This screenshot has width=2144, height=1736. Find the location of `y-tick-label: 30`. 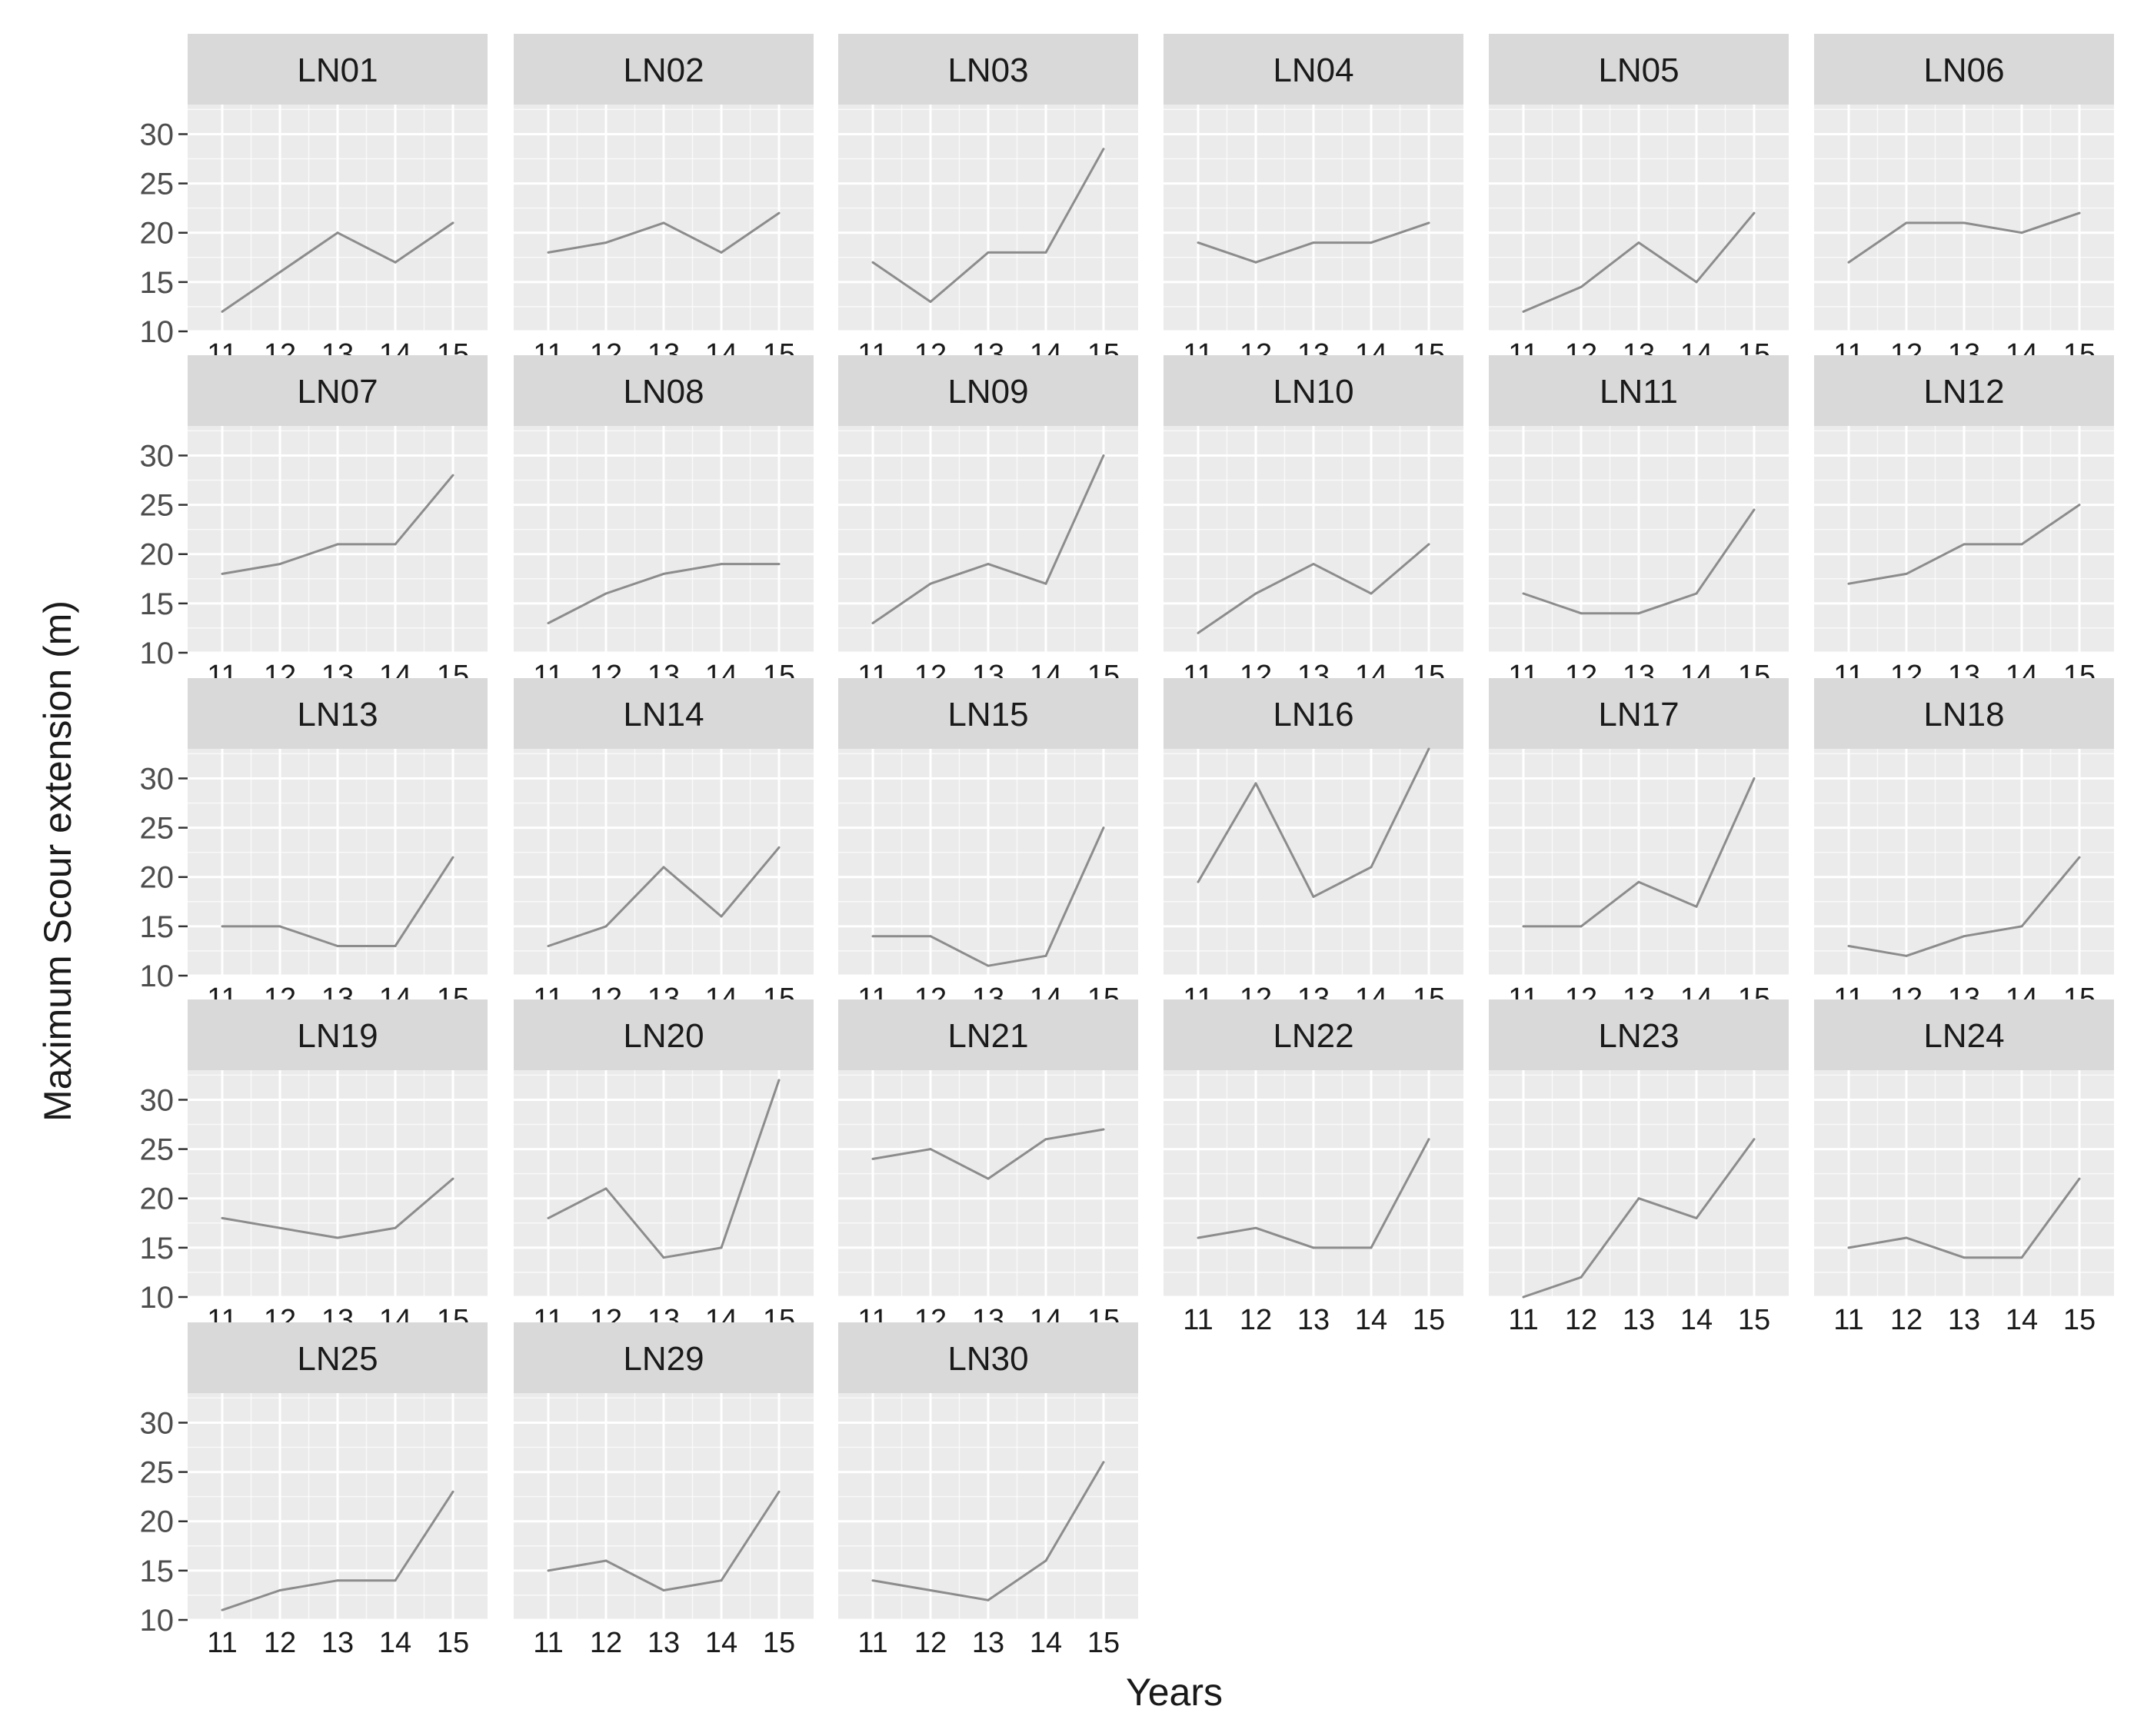

y-tick-label: 30 is located at coordinates (157, 779).